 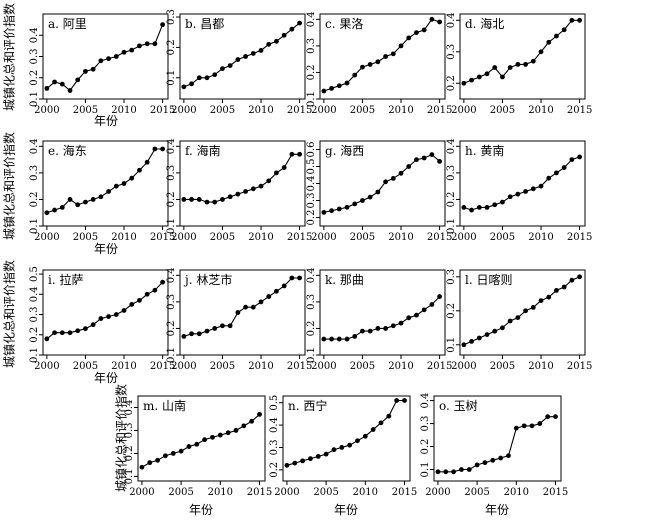 I want to click on panel-2: b. 昌都 2000 2005 2010 2015 0.1 0.2 0.3, so click(x=239, y=62).